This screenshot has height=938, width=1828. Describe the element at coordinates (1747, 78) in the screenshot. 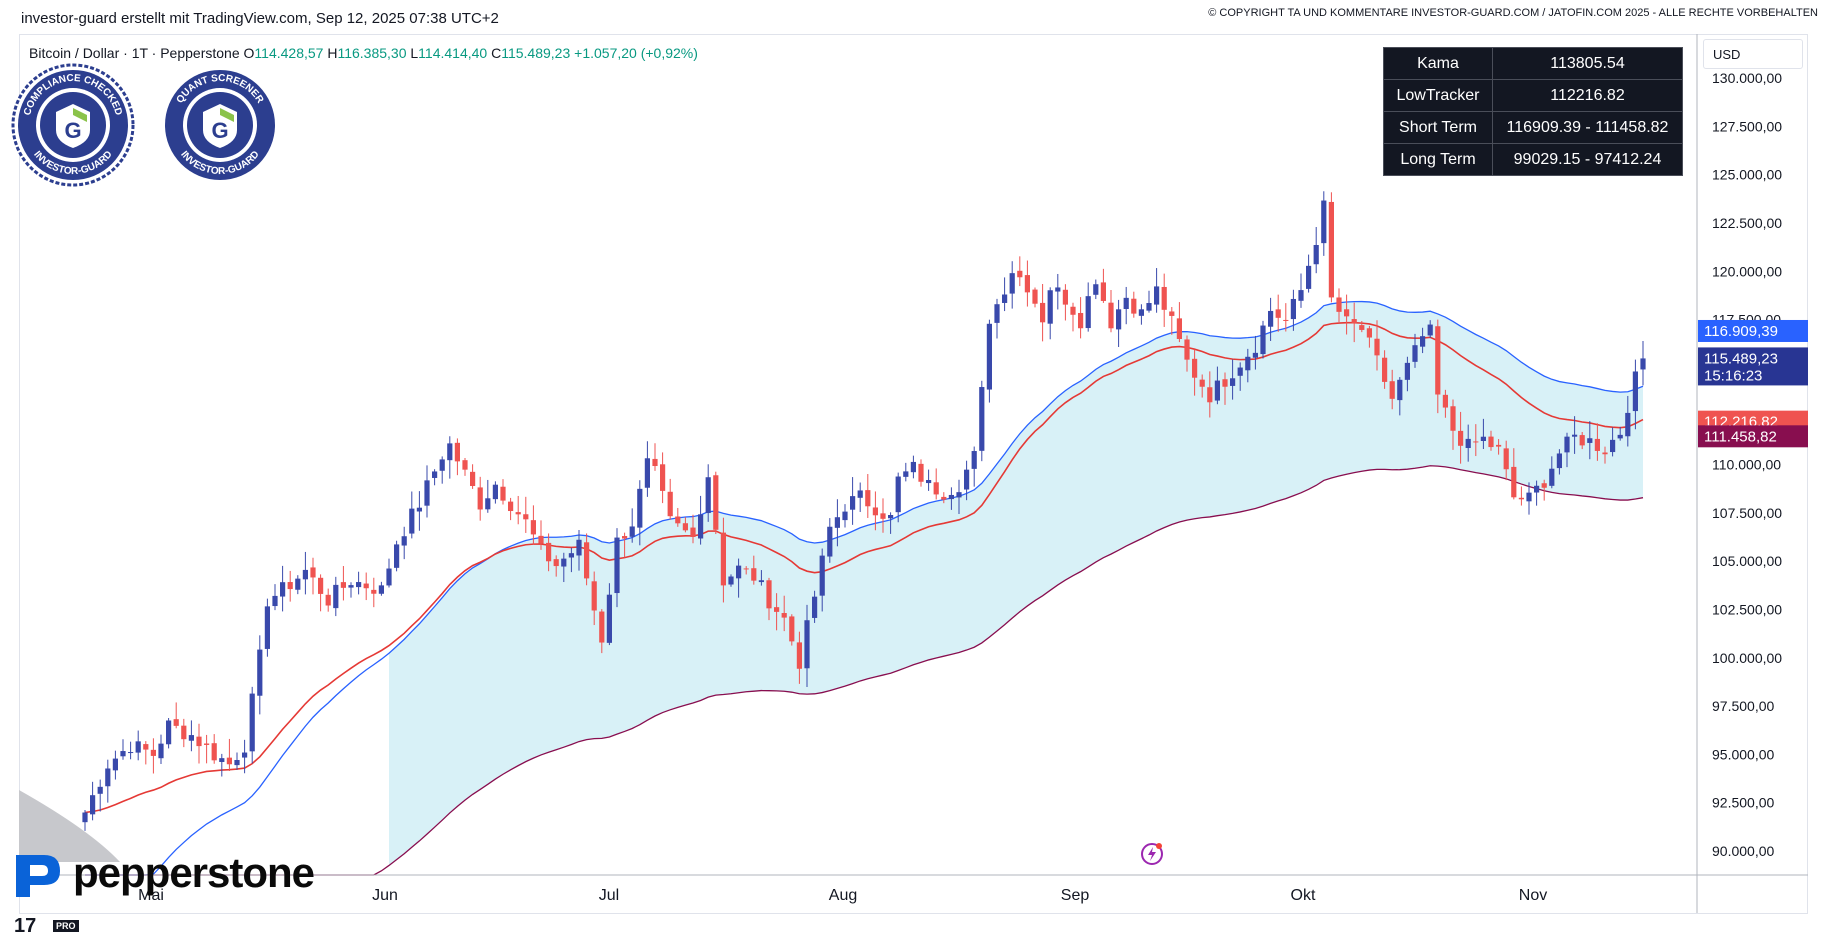

I see `y-tick-label: 130.000,00` at that location.